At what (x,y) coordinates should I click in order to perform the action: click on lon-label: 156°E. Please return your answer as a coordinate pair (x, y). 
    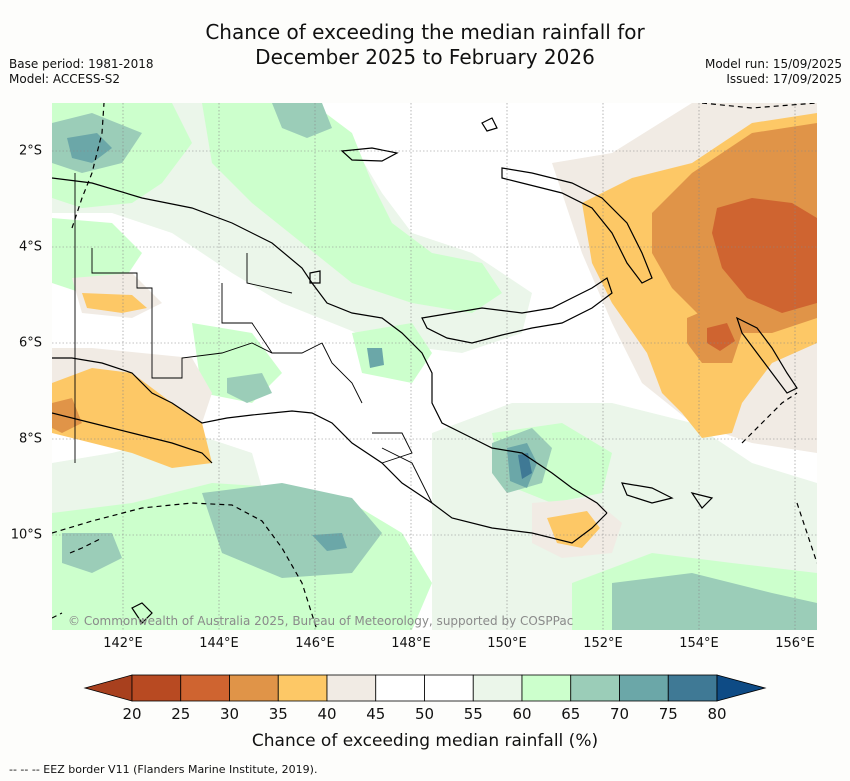
    Looking at the image, I should click on (795, 643).